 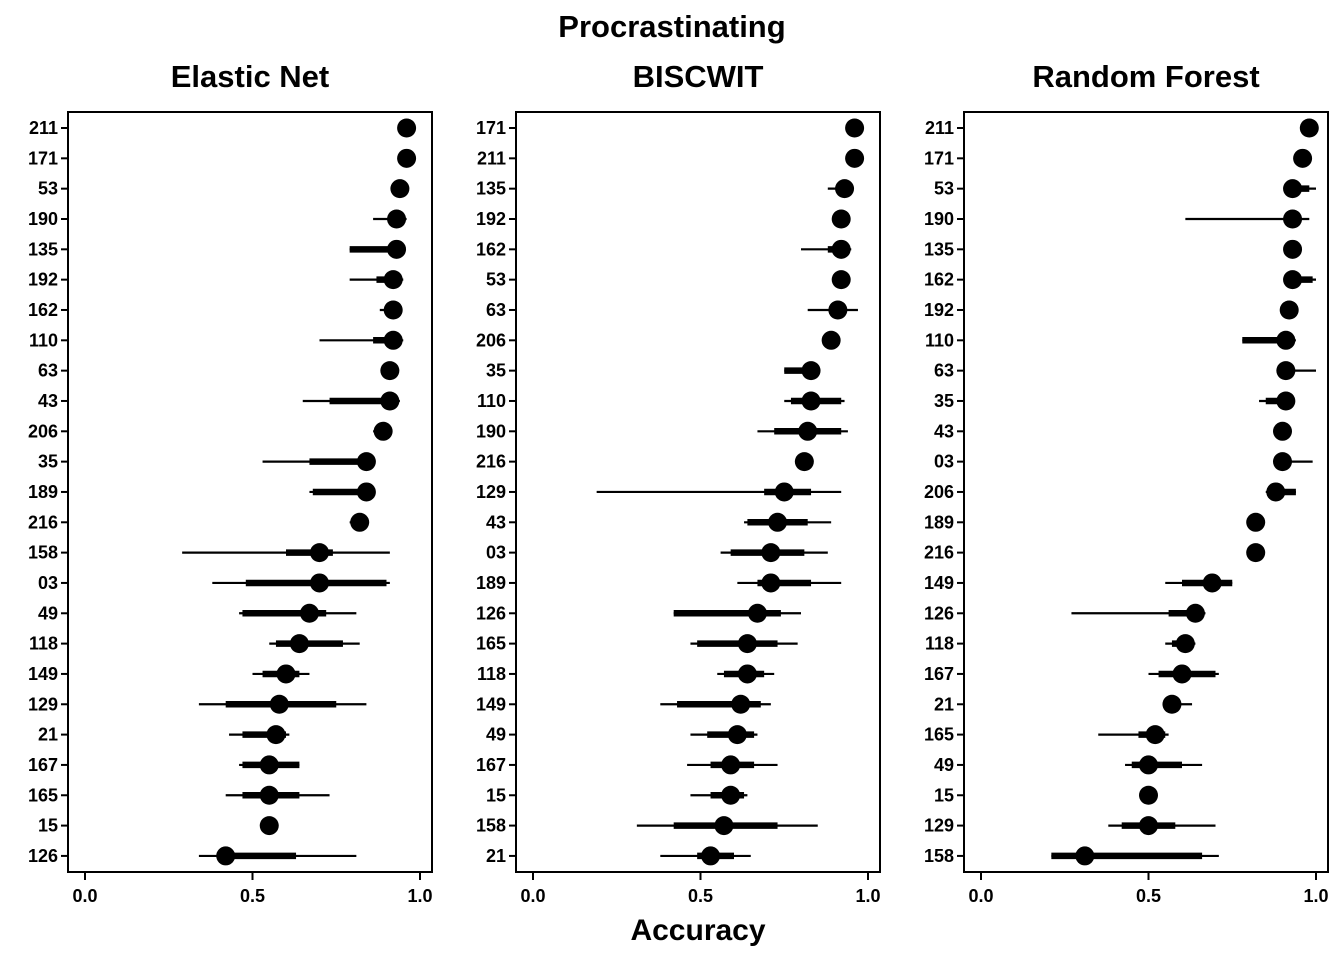 I want to click on y-tick-label: 43, so click(x=48, y=401).